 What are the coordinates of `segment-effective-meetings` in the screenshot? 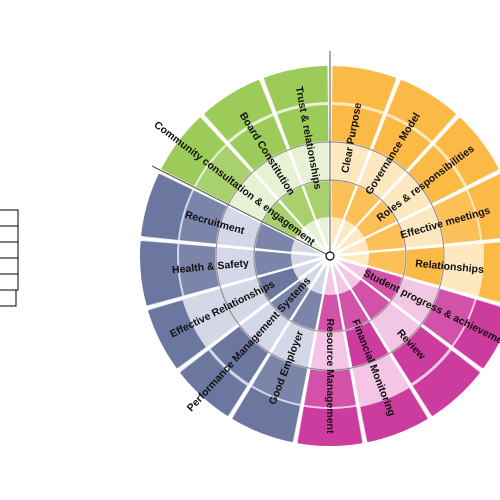 It's located at (414, 213).